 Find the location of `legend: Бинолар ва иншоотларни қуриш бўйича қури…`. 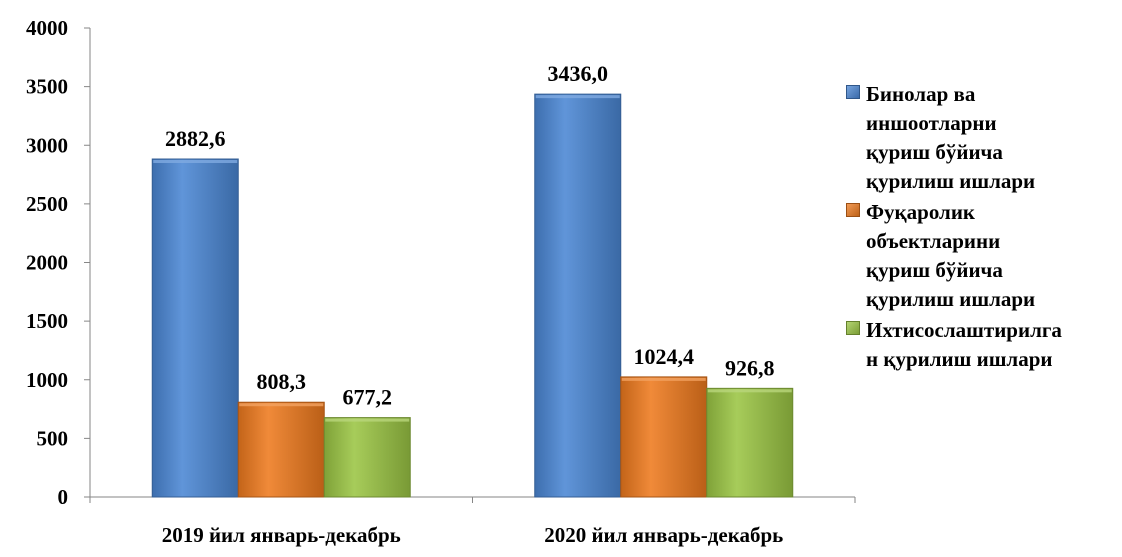

legend: Бинолар ва иншоотларни қуриш бўйича қури… is located at coordinates (981, 228).